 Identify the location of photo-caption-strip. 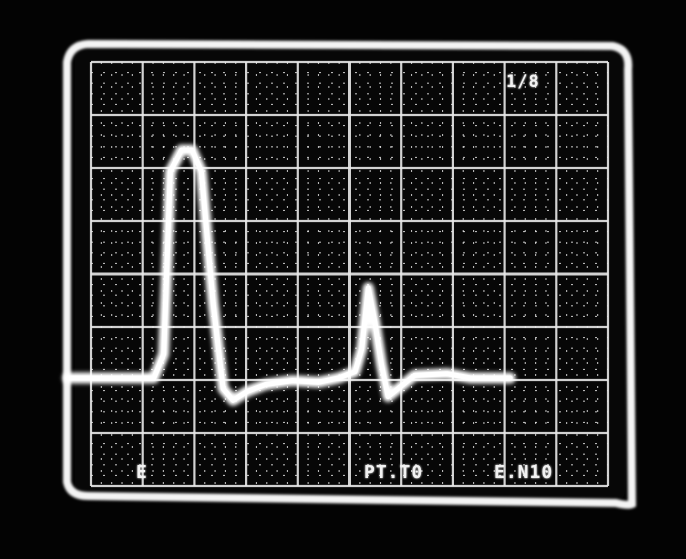
(342, 527).